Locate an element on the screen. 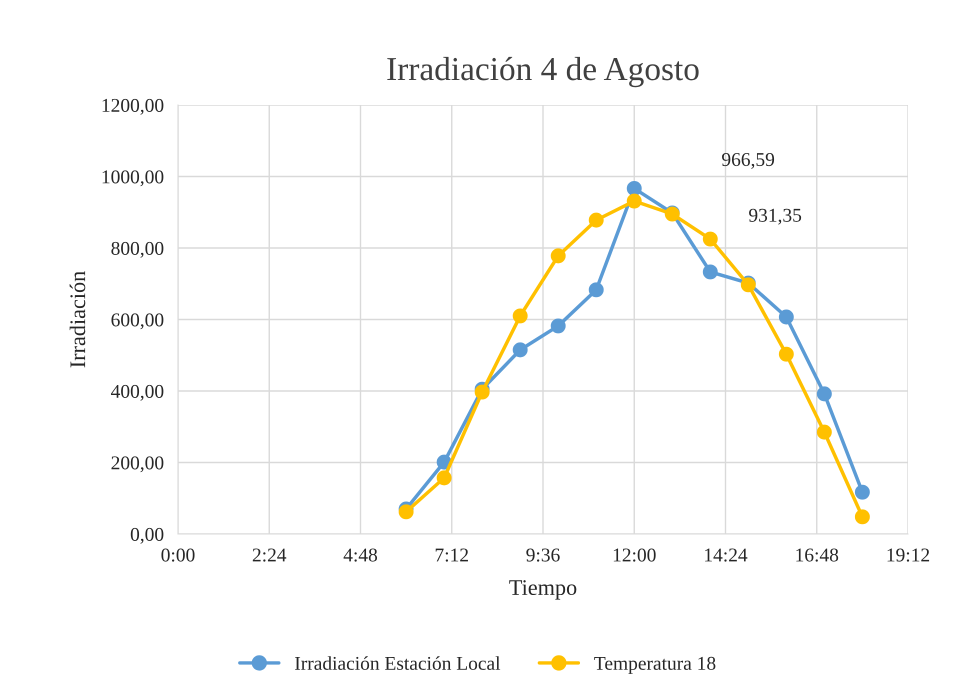 The width and height of the screenshot is (956, 700). x-tick-label: 7:12 is located at coordinates (452, 555).